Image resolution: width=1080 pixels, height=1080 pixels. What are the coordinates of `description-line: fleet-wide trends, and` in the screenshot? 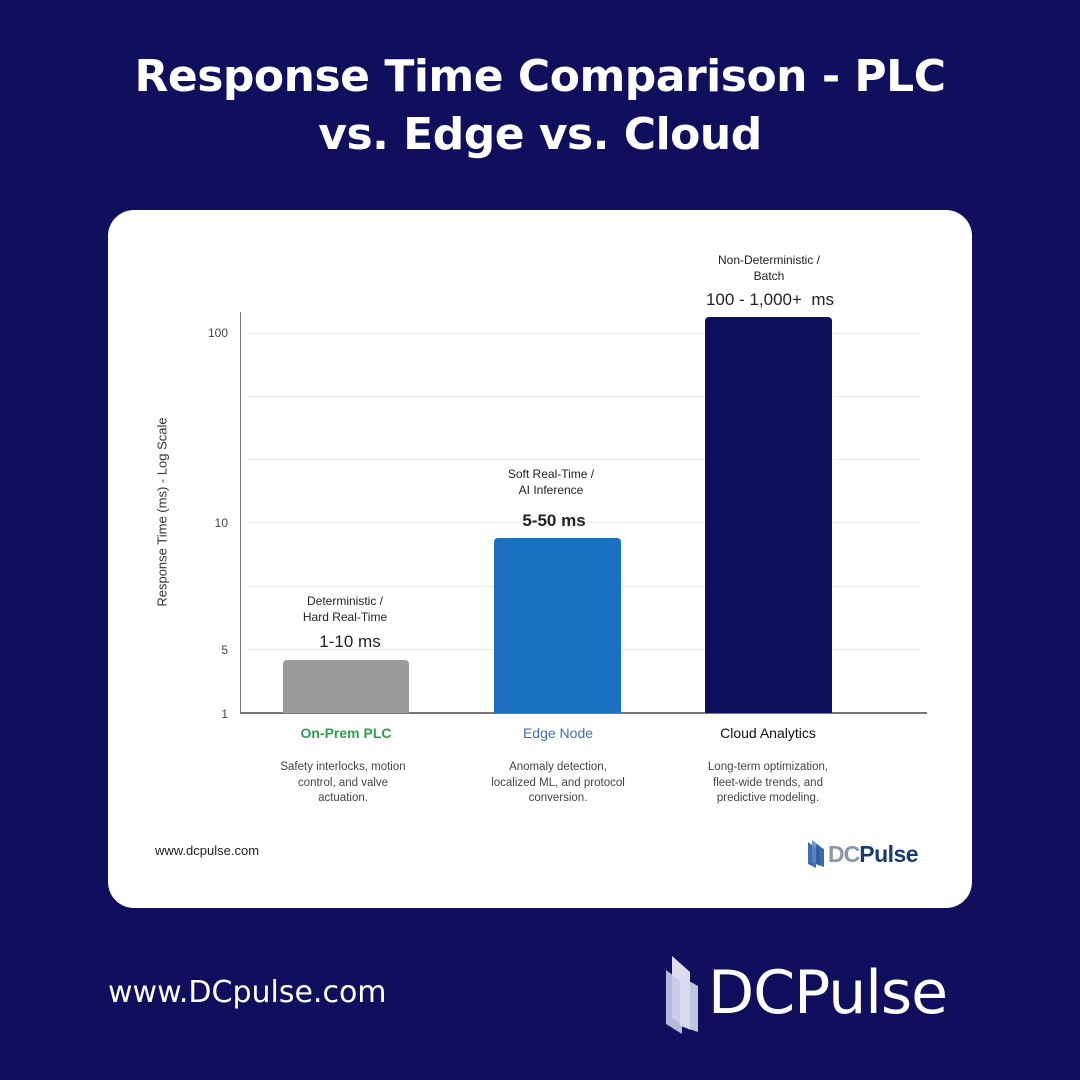 It's located at (768, 782).